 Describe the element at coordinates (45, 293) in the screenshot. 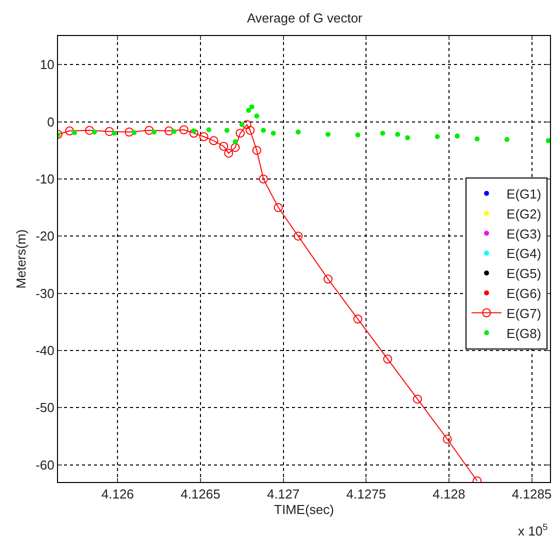

I see `y-tick-label: -30` at that location.